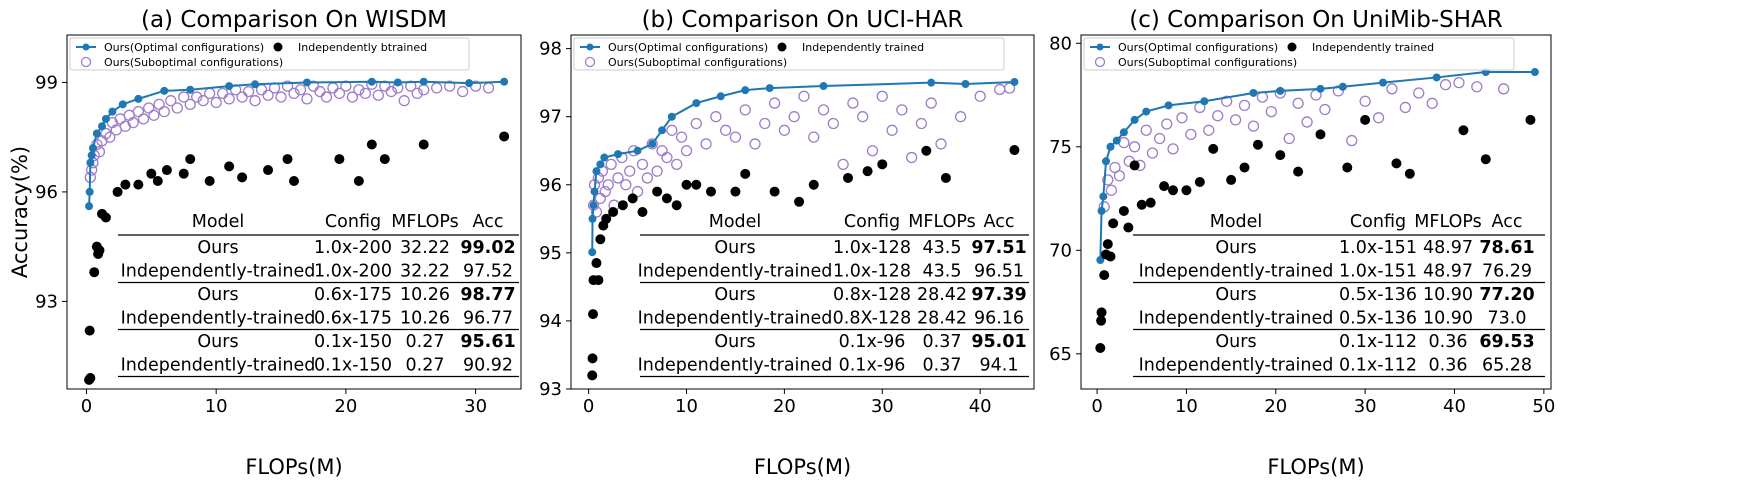  Describe the element at coordinates (942, 272) in the screenshot. I see `table-cell: 43.5` at that location.